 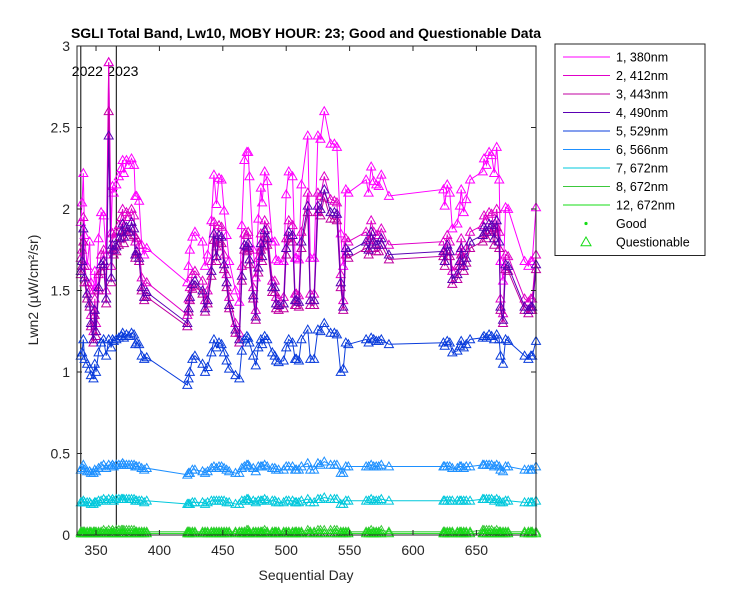 What do you see at coordinates (653, 243) in the screenshot?
I see `legend-entry-label: Questionable` at bounding box center [653, 243].